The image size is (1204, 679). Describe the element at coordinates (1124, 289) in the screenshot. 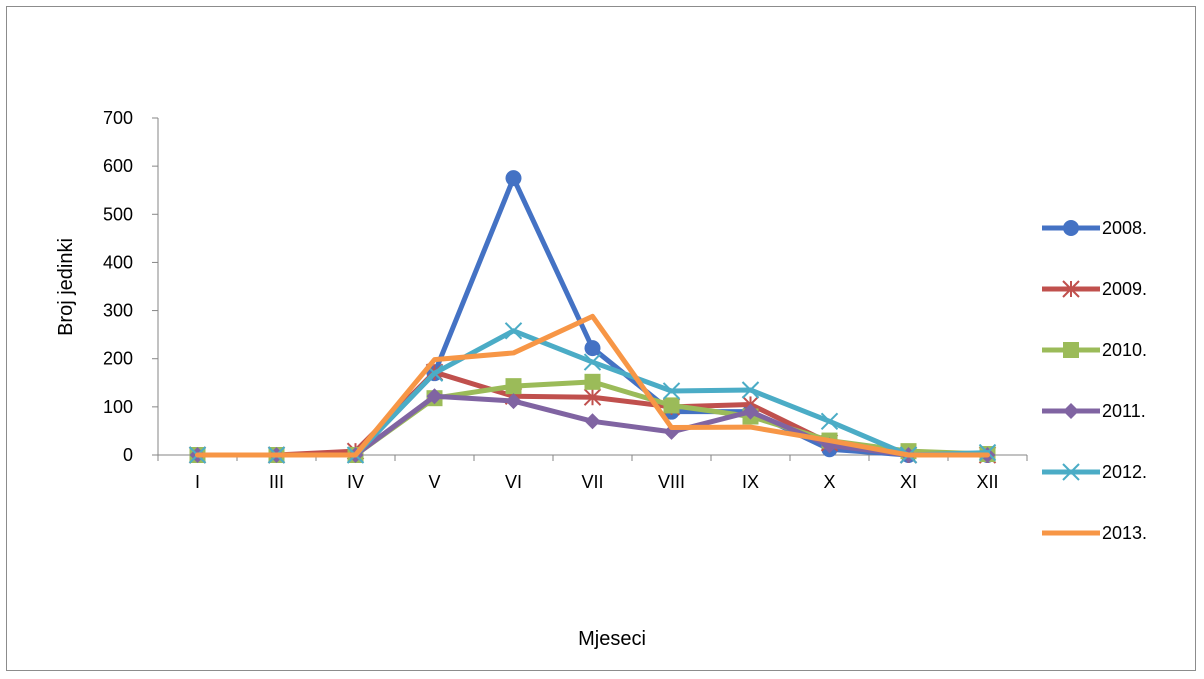

I see `legend-label: 2009.` at that location.